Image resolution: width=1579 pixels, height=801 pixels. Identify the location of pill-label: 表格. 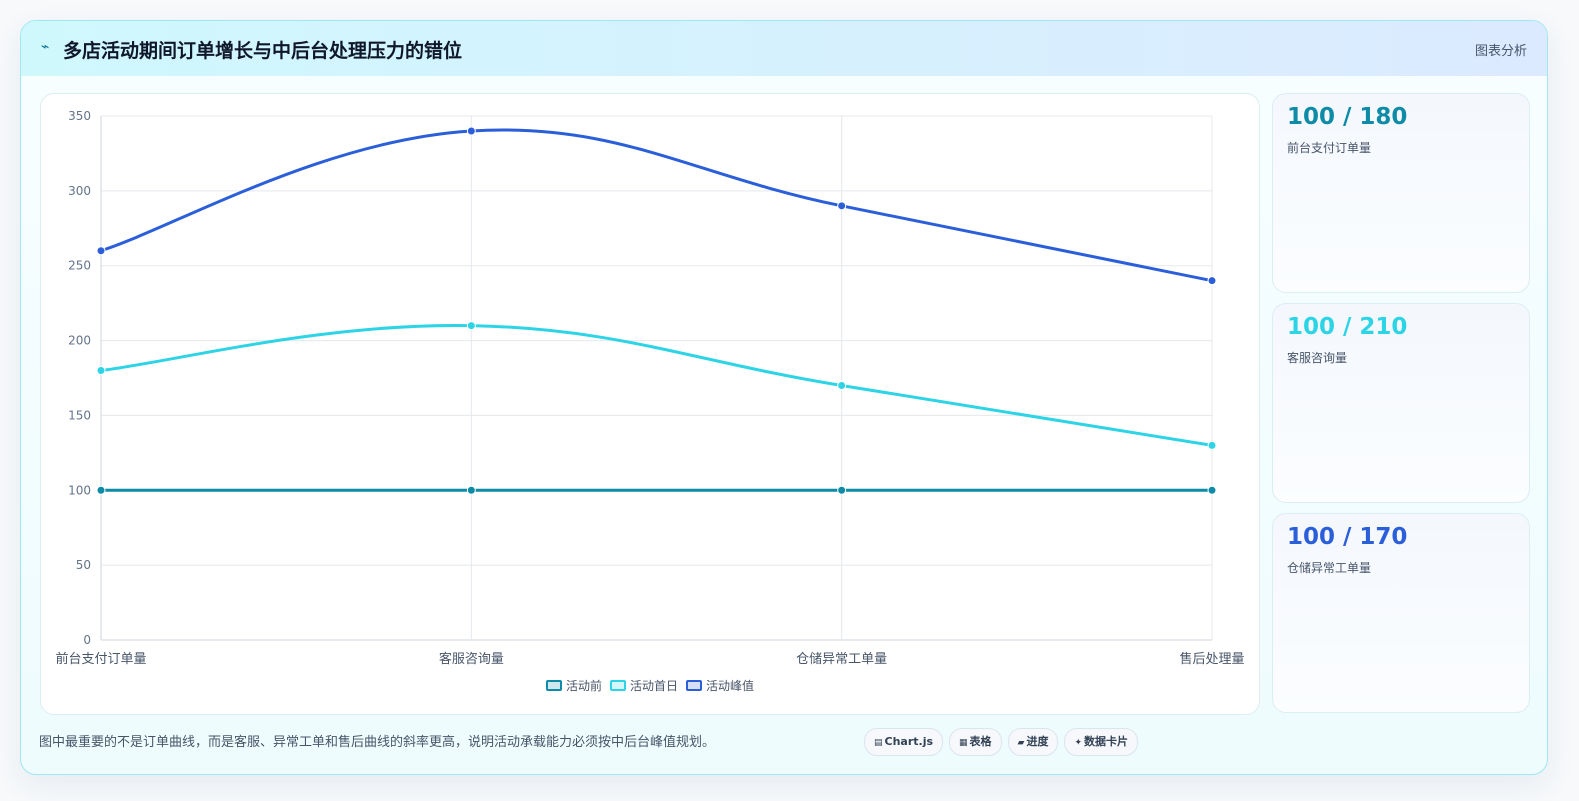
(980, 741).